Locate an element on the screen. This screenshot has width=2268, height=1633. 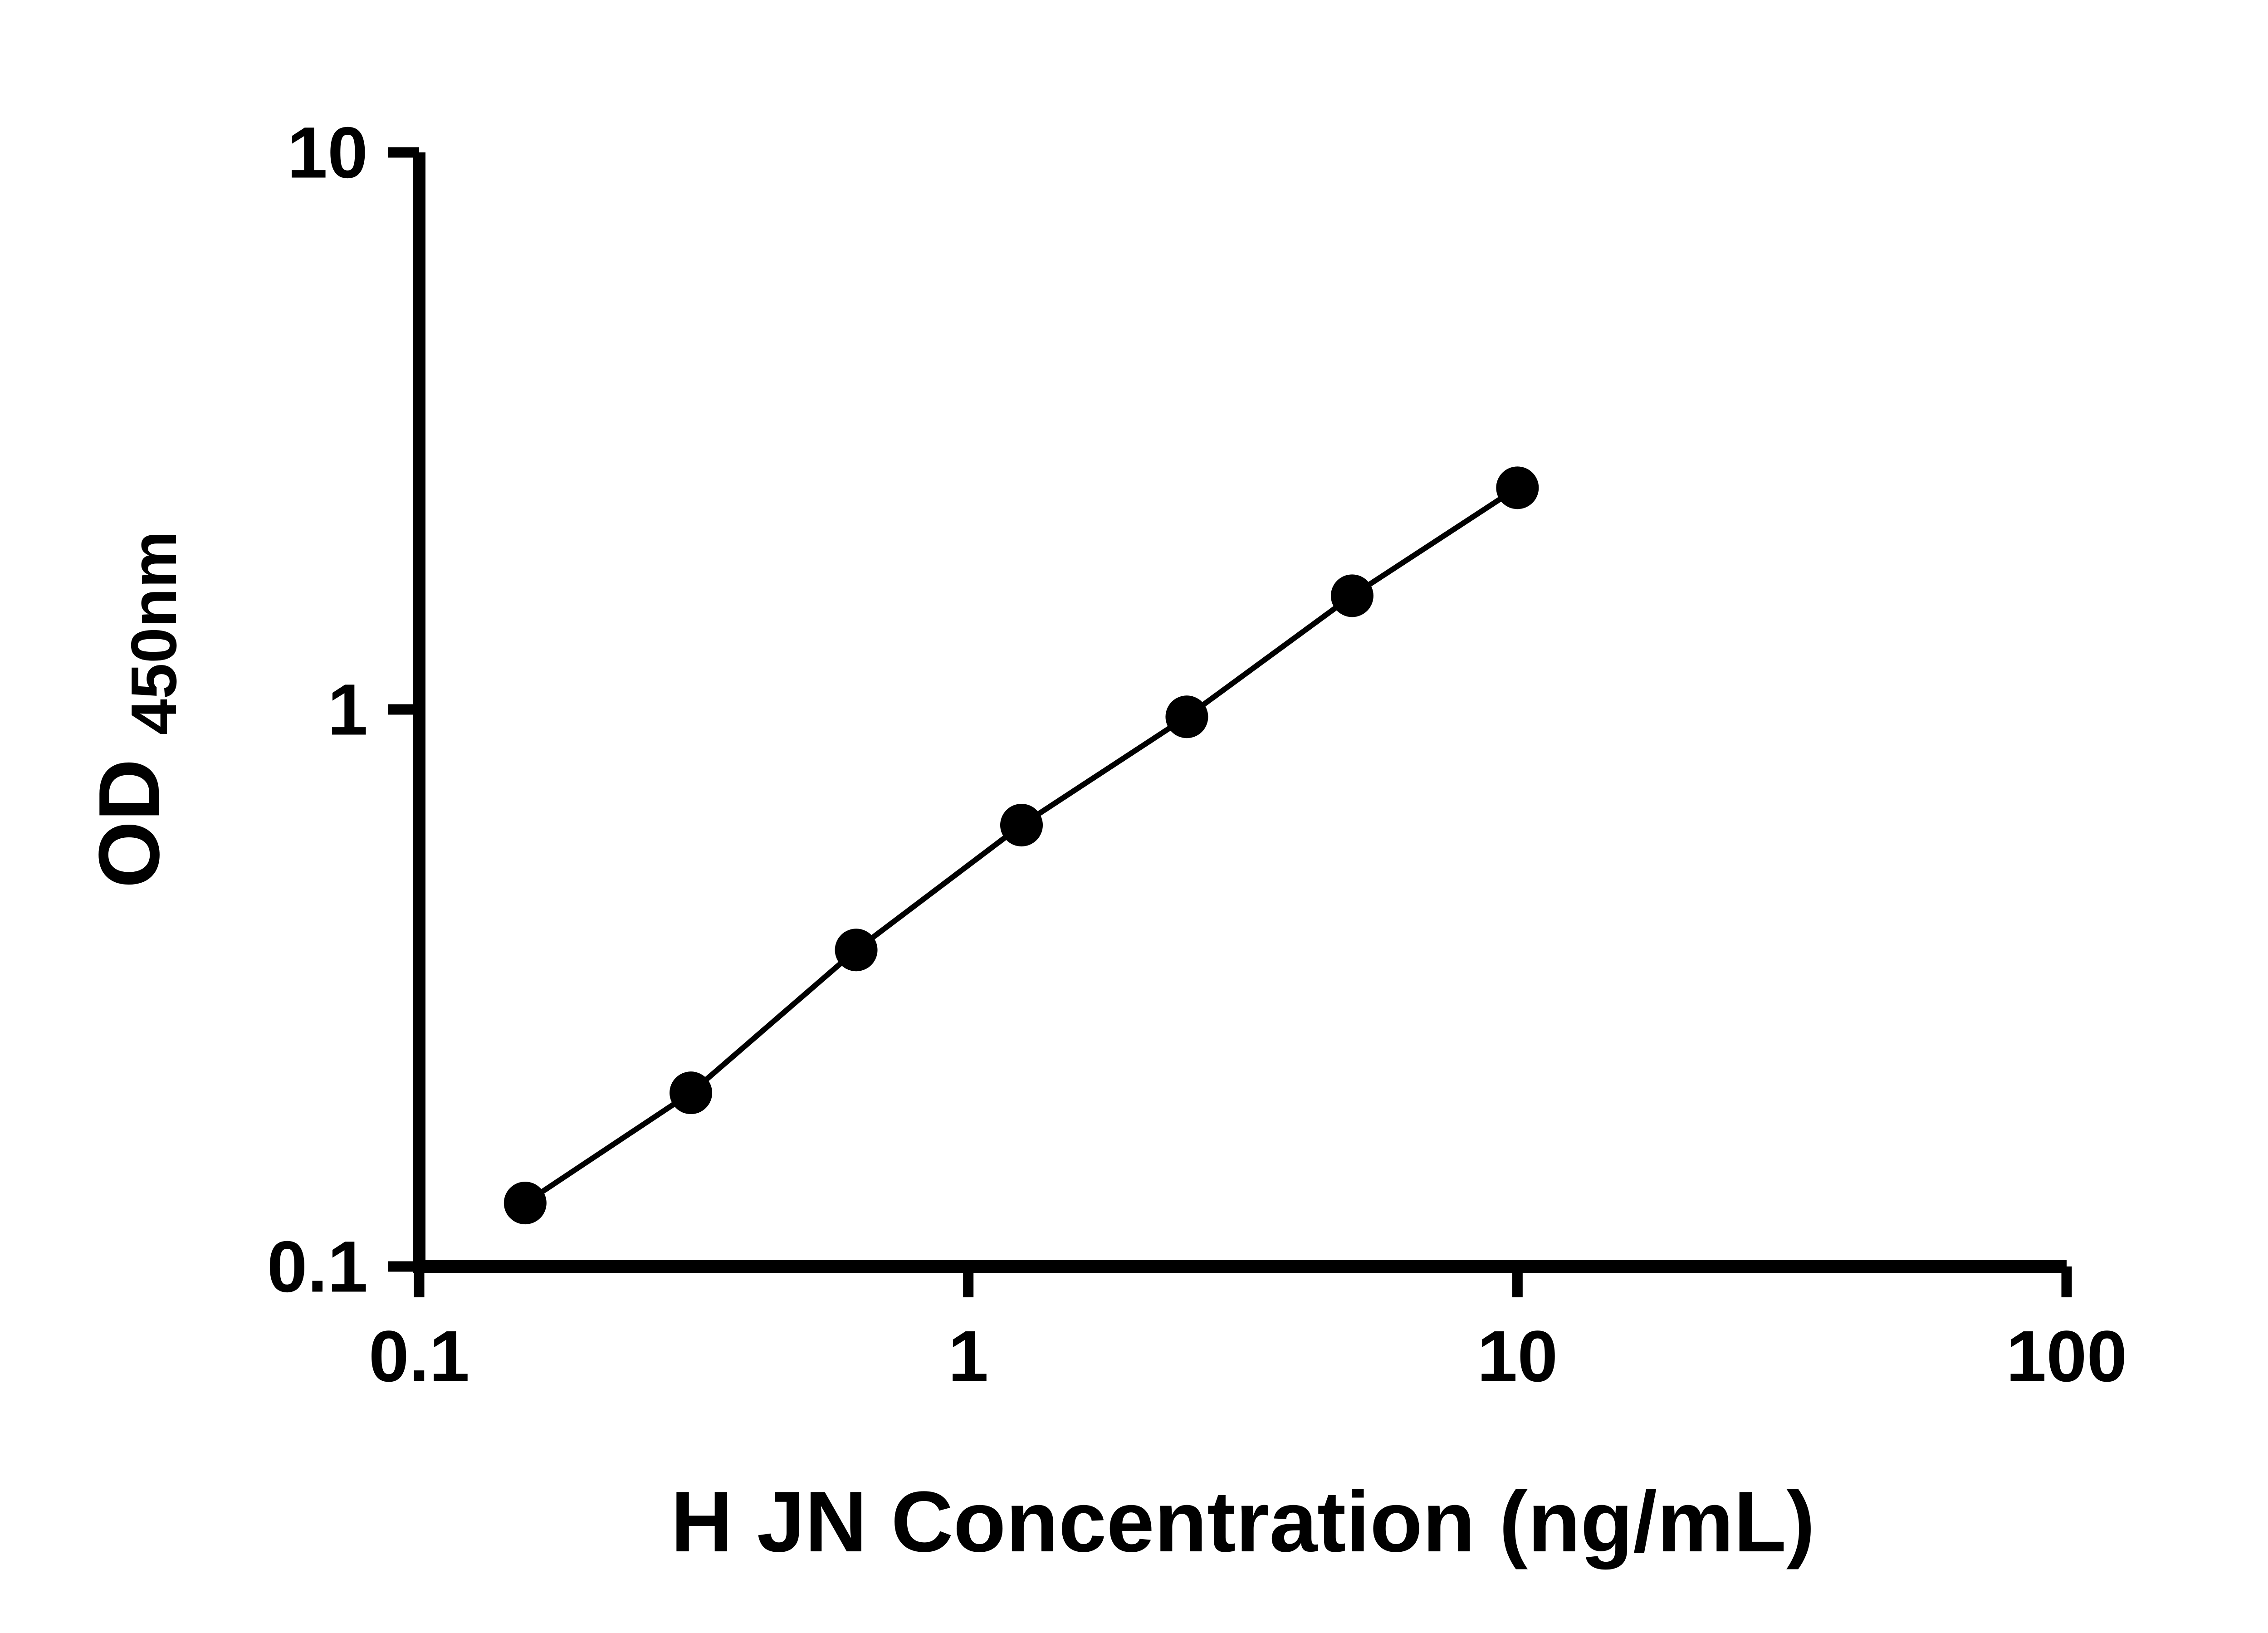
y-axis-label-main: OD is located at coordinates (129, 823).